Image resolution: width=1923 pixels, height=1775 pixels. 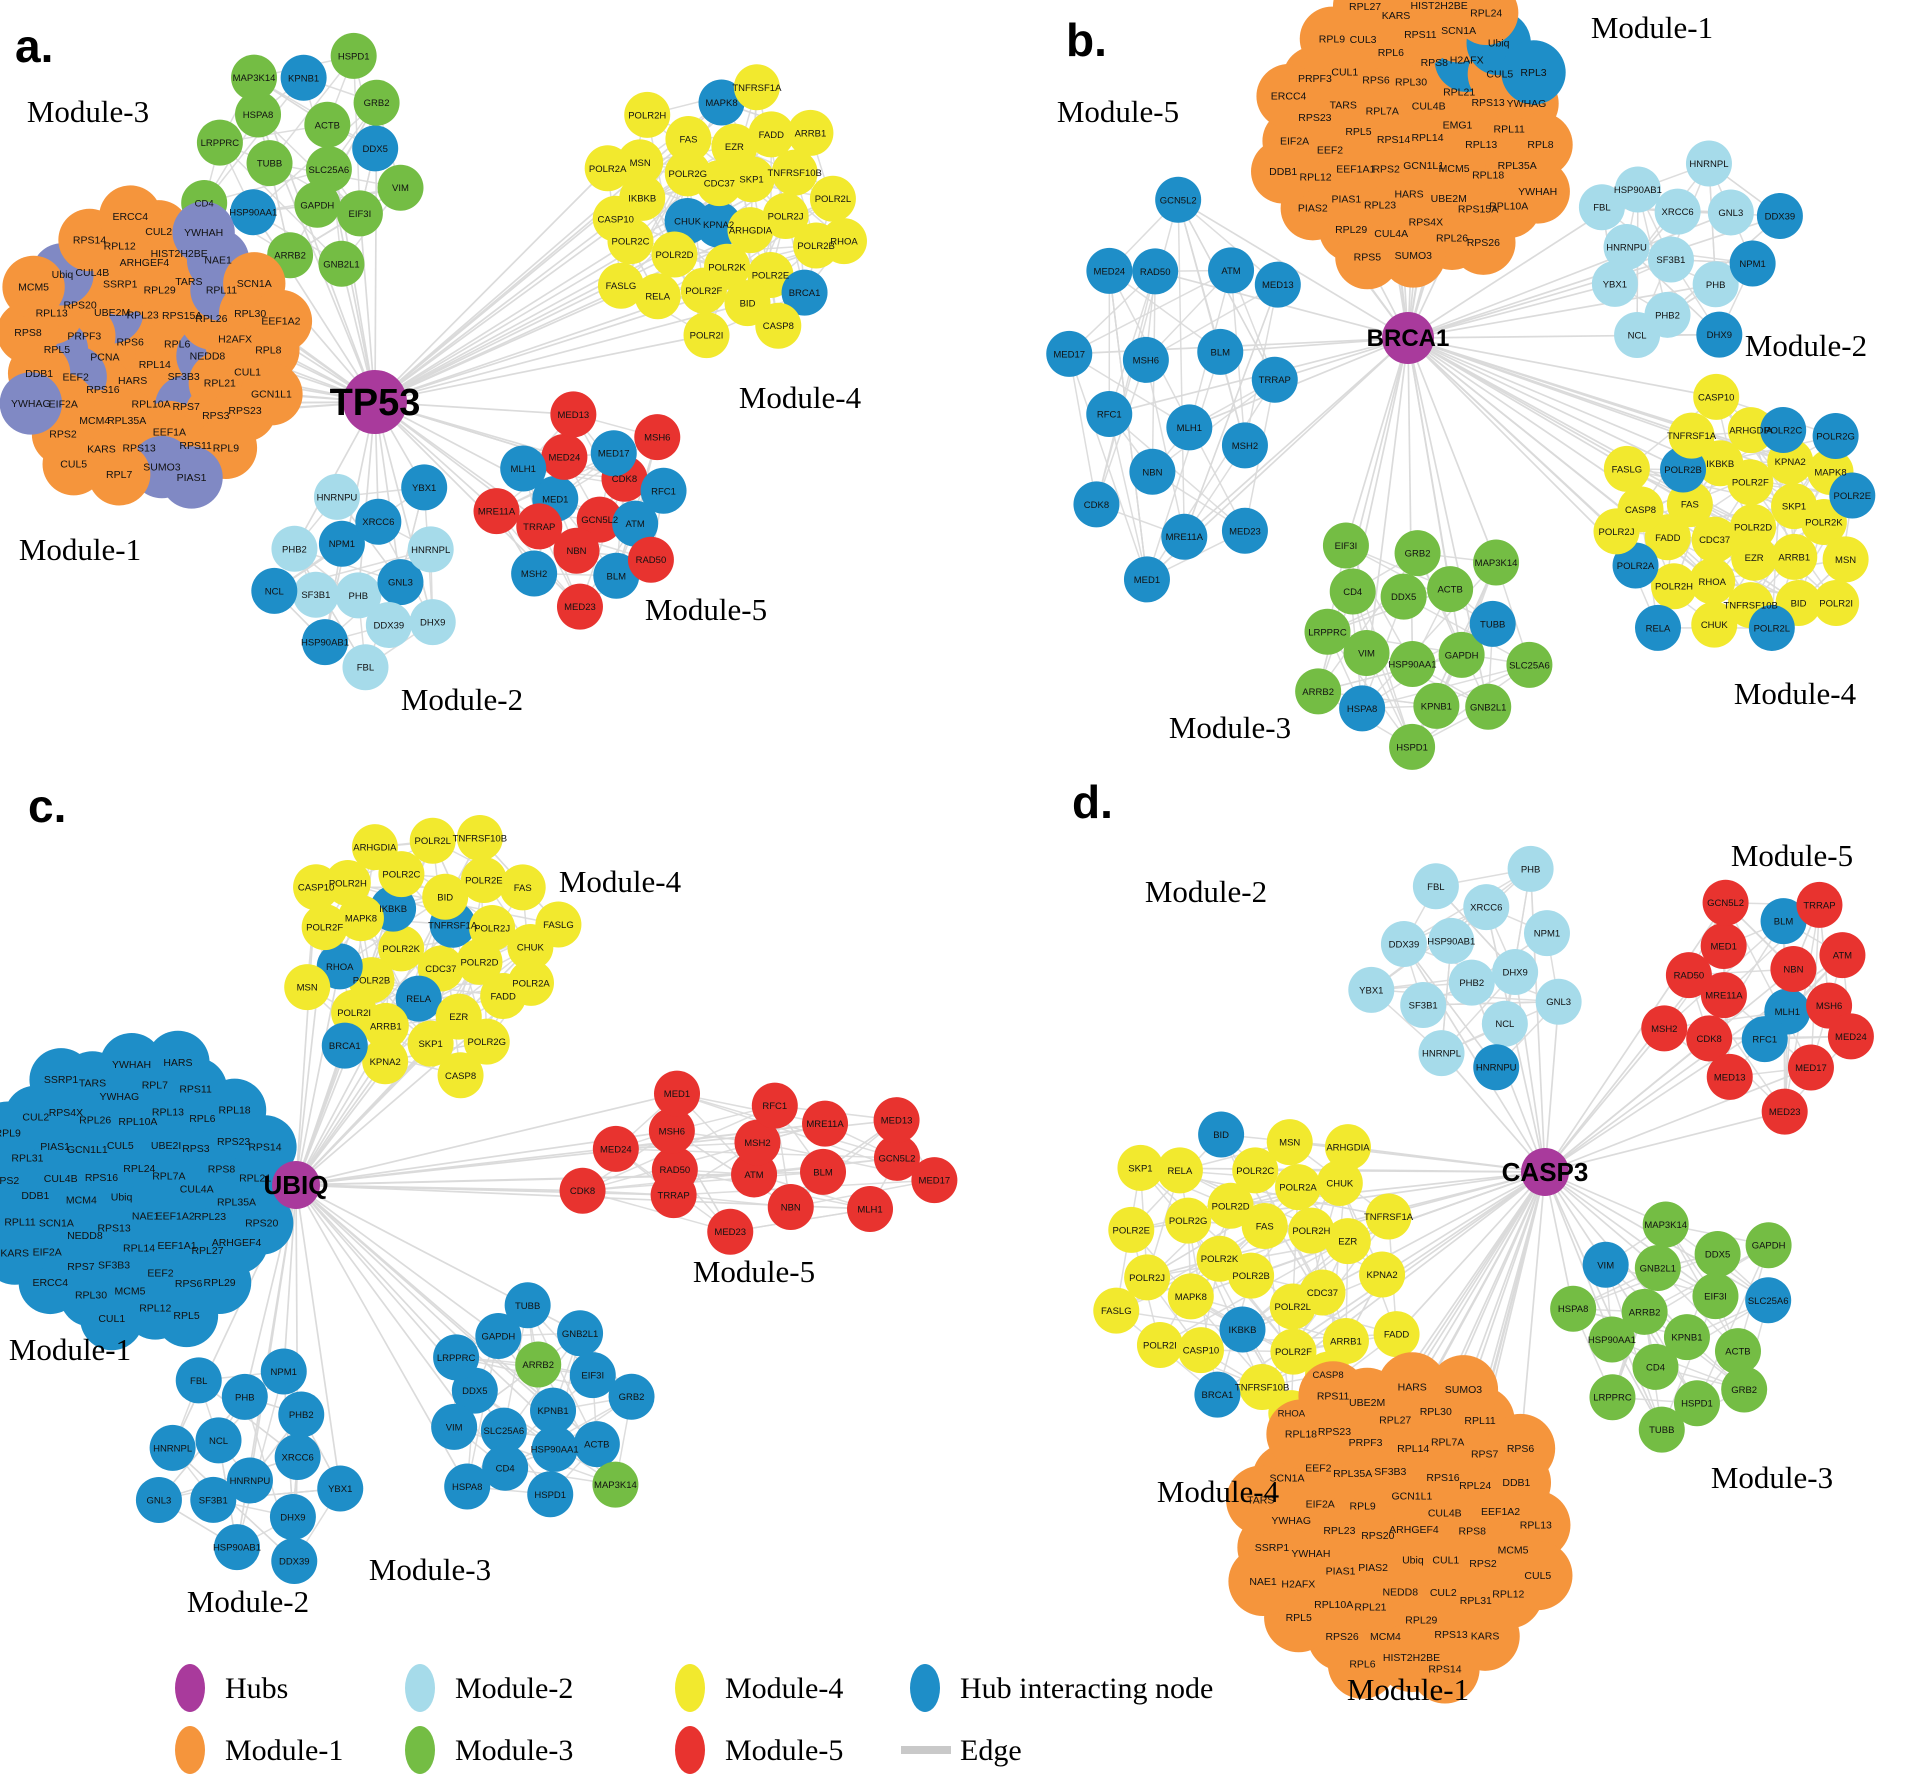 What do you see at coordinates (401, 875) in the screenshot?
I see `node-label-POLR2C: POLR2C` at bounding box center [401, 875].